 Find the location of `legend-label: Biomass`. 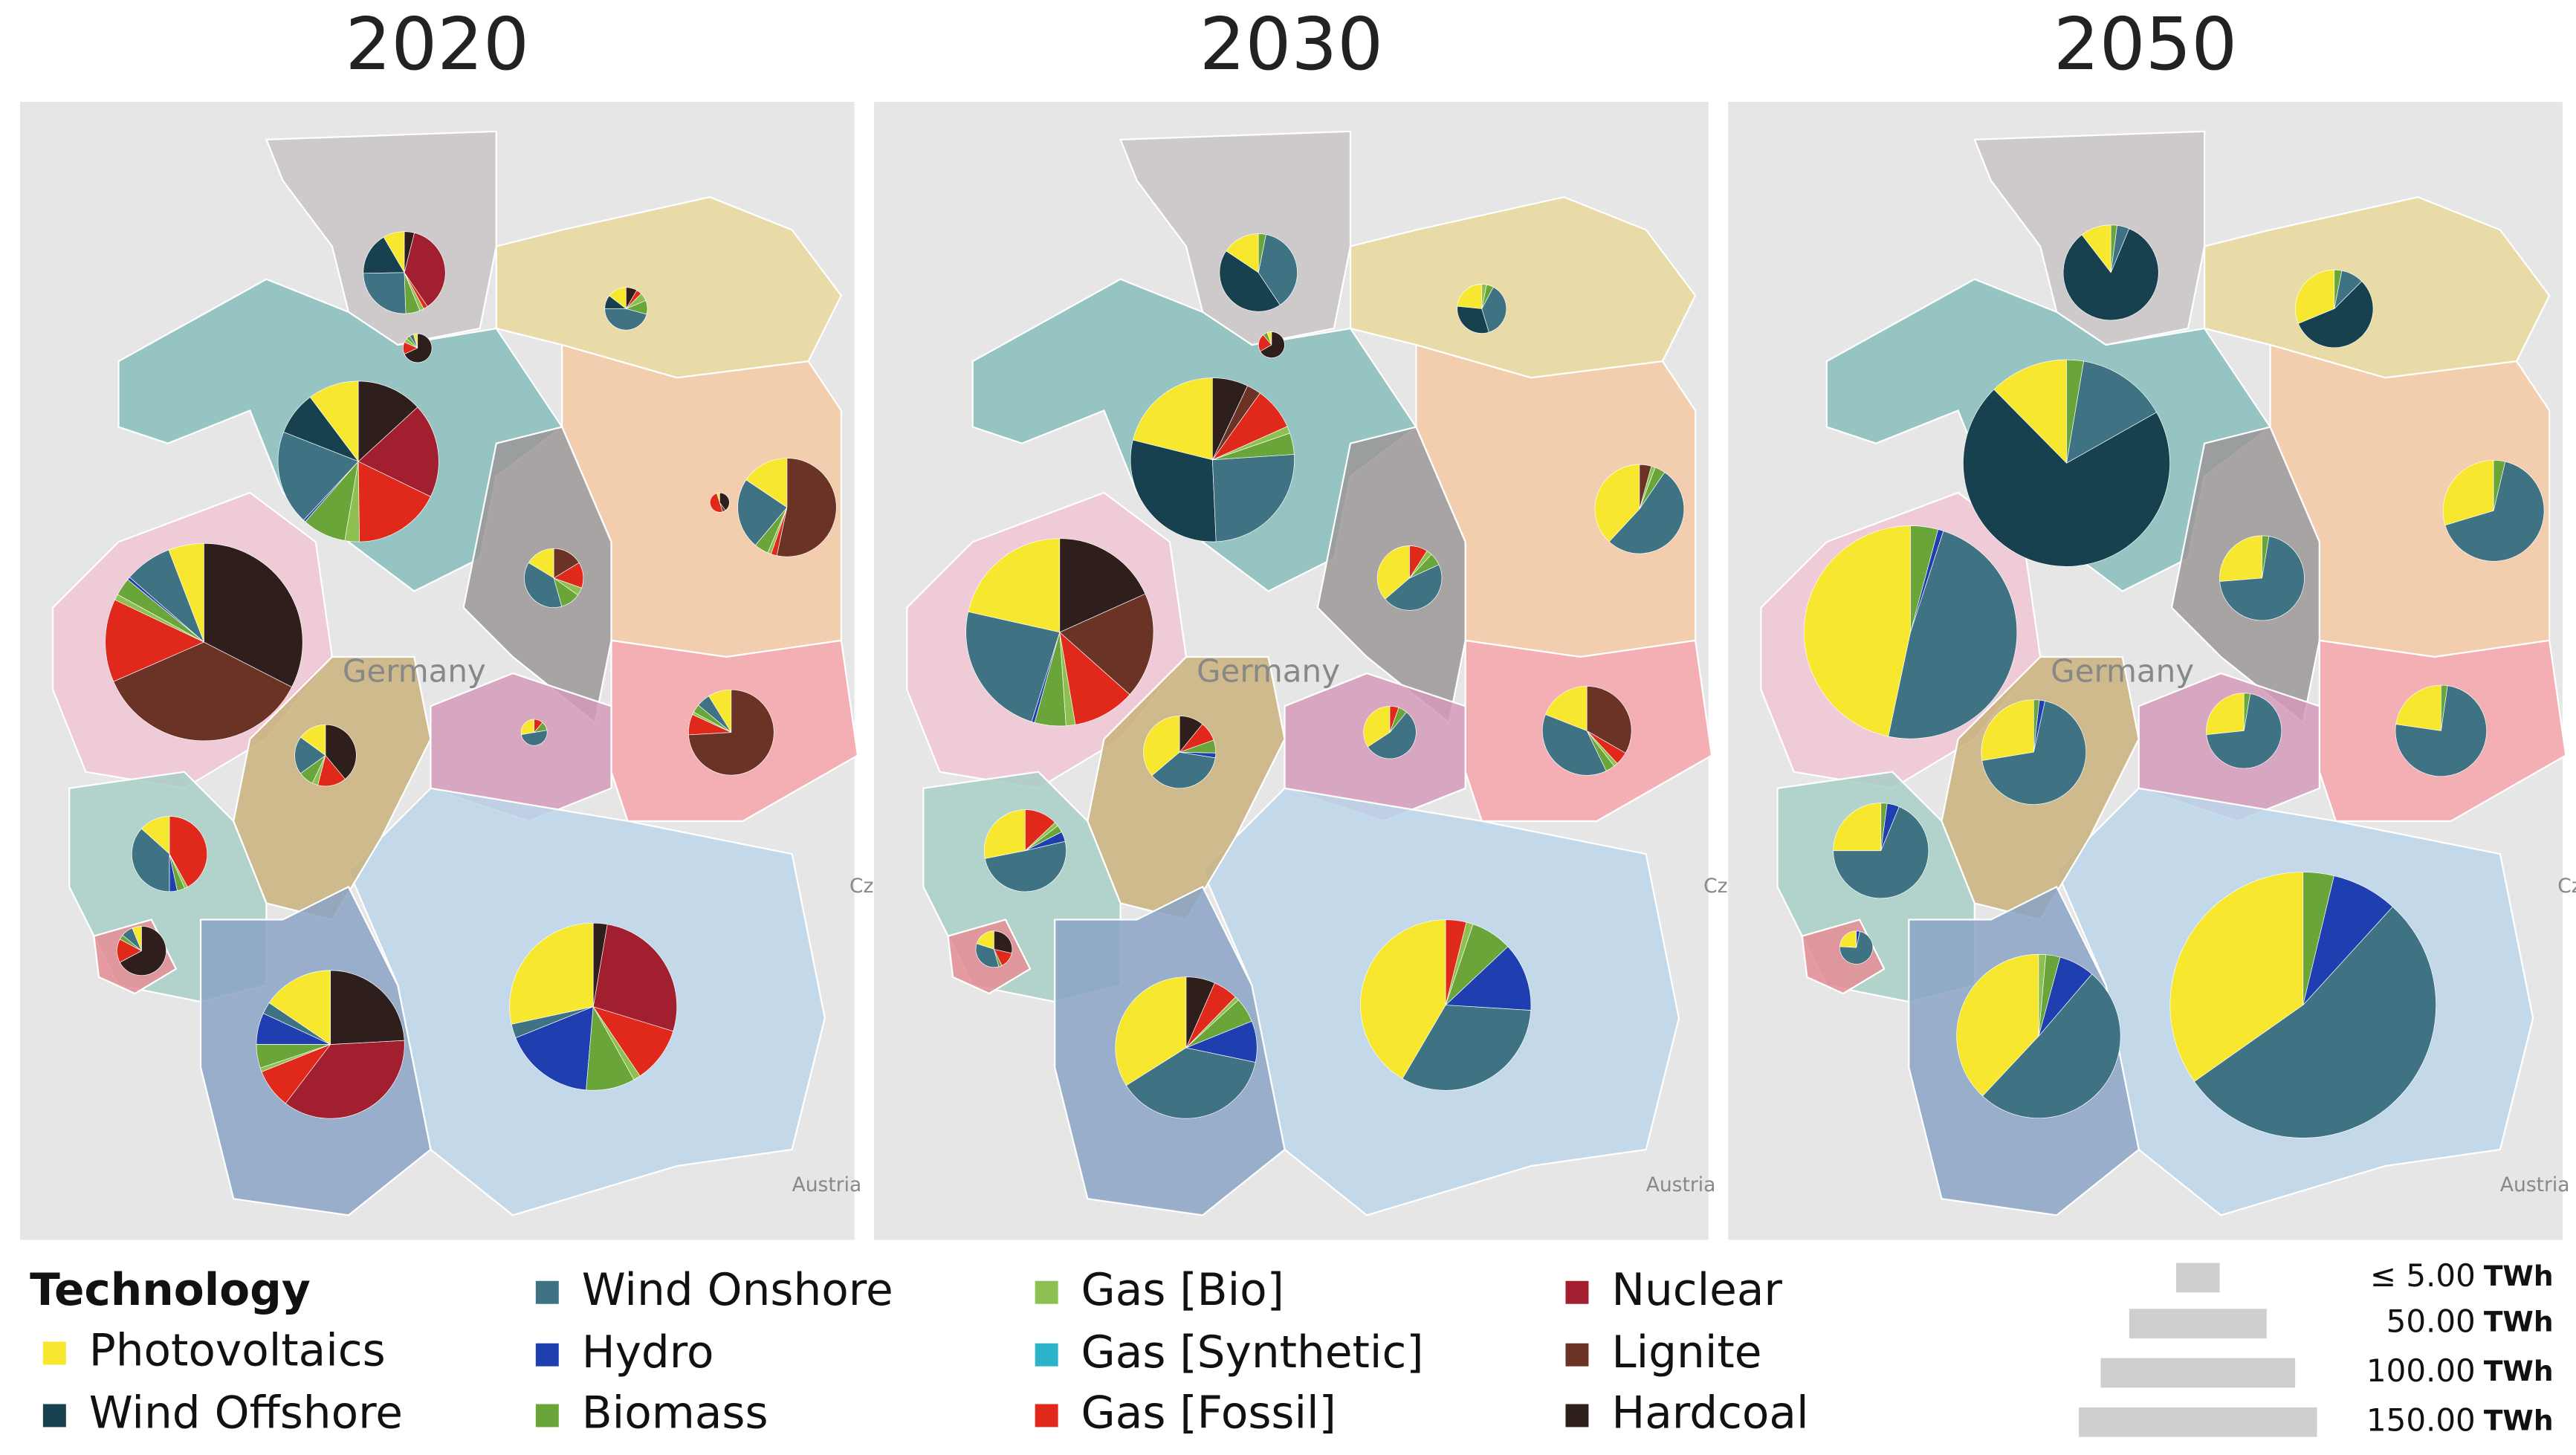

legend-label: Biomass is located at coordinates (675, 1413).